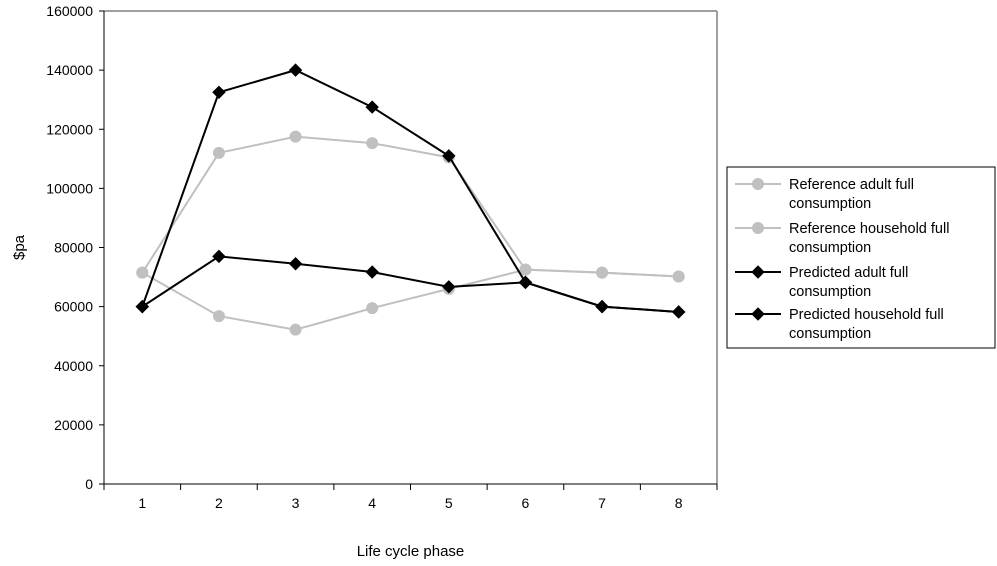  I want to click on x-tick-label: 6, so click(526, 503).